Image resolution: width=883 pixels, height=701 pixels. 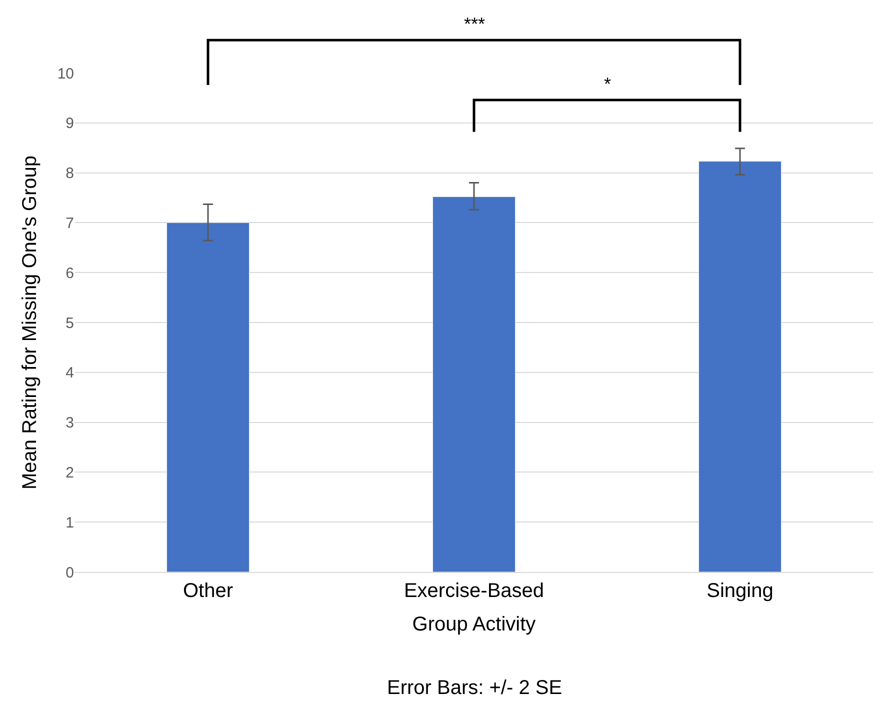 What do you see at coordinates (65, 73) in the screenshot?
I see `y-tick-label: 10` at bounding box center [65, 73].